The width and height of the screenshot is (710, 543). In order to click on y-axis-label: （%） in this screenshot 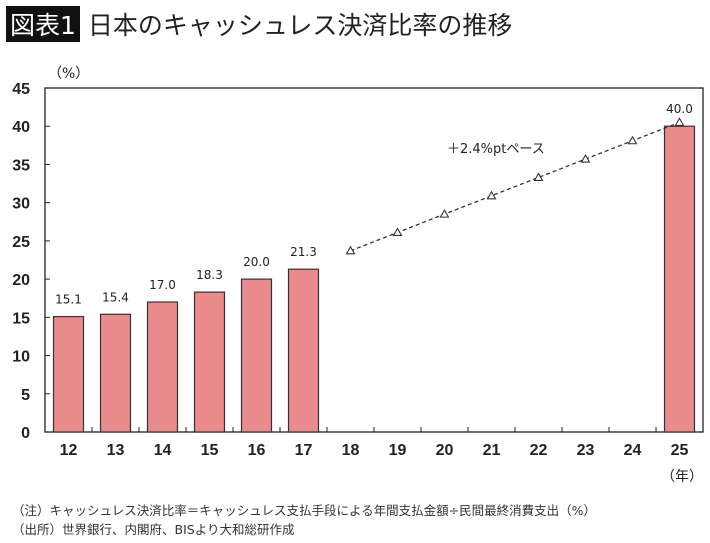, I will do `click(68, 74)`.